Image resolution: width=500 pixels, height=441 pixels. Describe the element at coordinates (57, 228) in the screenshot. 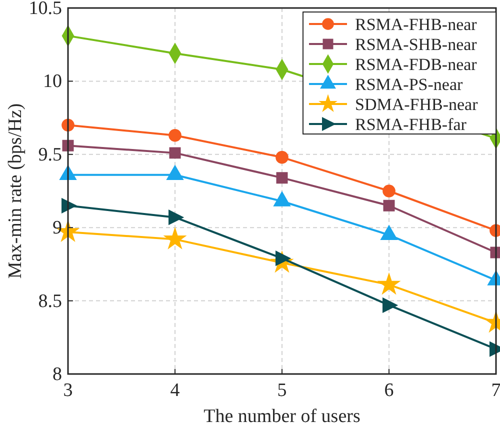

I see `y-tick-label: 9` at that location.